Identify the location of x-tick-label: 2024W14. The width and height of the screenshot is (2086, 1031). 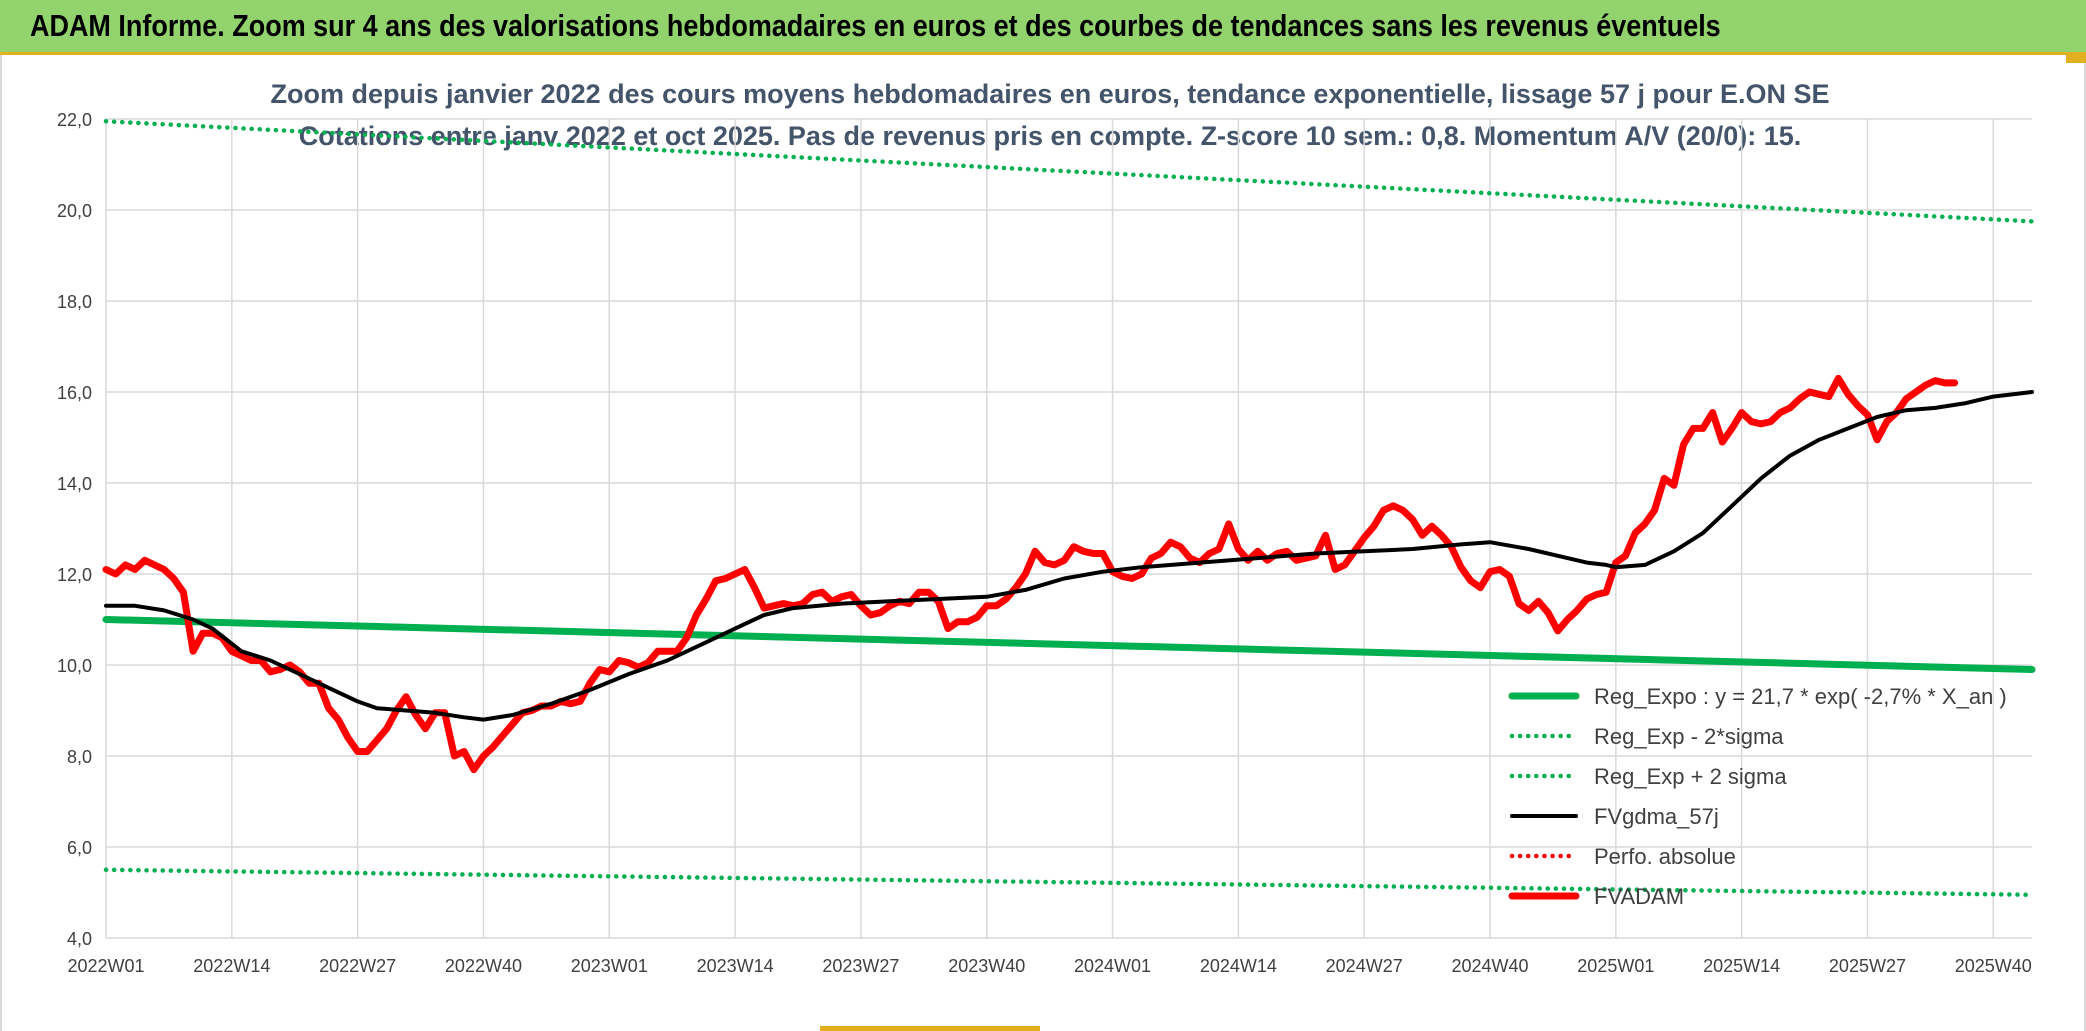
(1238, 966).